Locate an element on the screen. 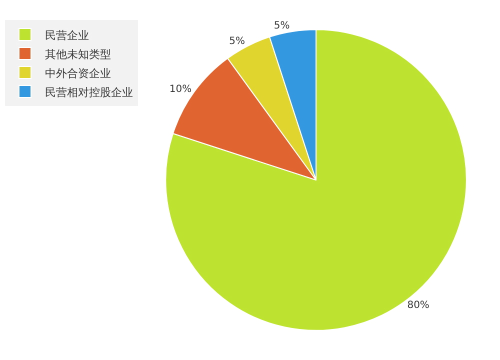 The height and width of the screenshot is (360, 500). data-label: 80% is located at coordinates (418, 305).